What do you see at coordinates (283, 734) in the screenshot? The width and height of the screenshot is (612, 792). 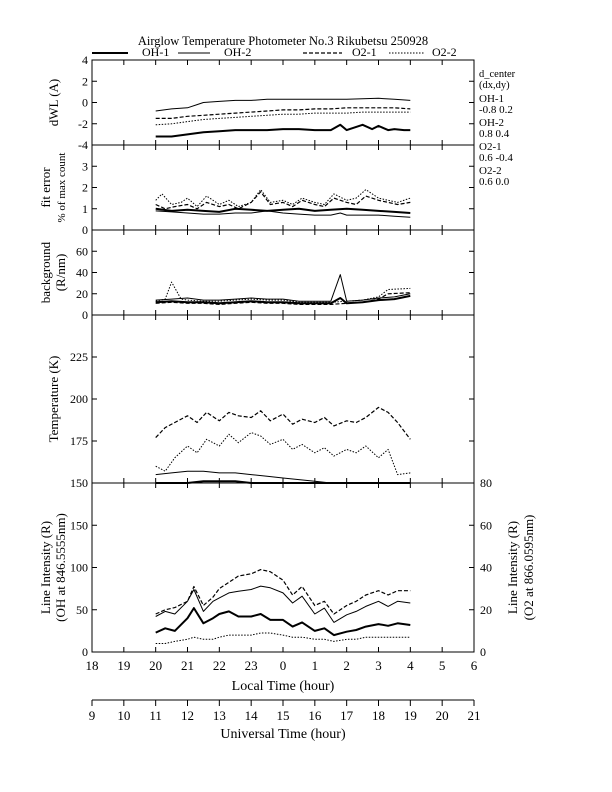 I see `ut-axis-label: Universal Time (hour)` at bounding box center [283, 734].